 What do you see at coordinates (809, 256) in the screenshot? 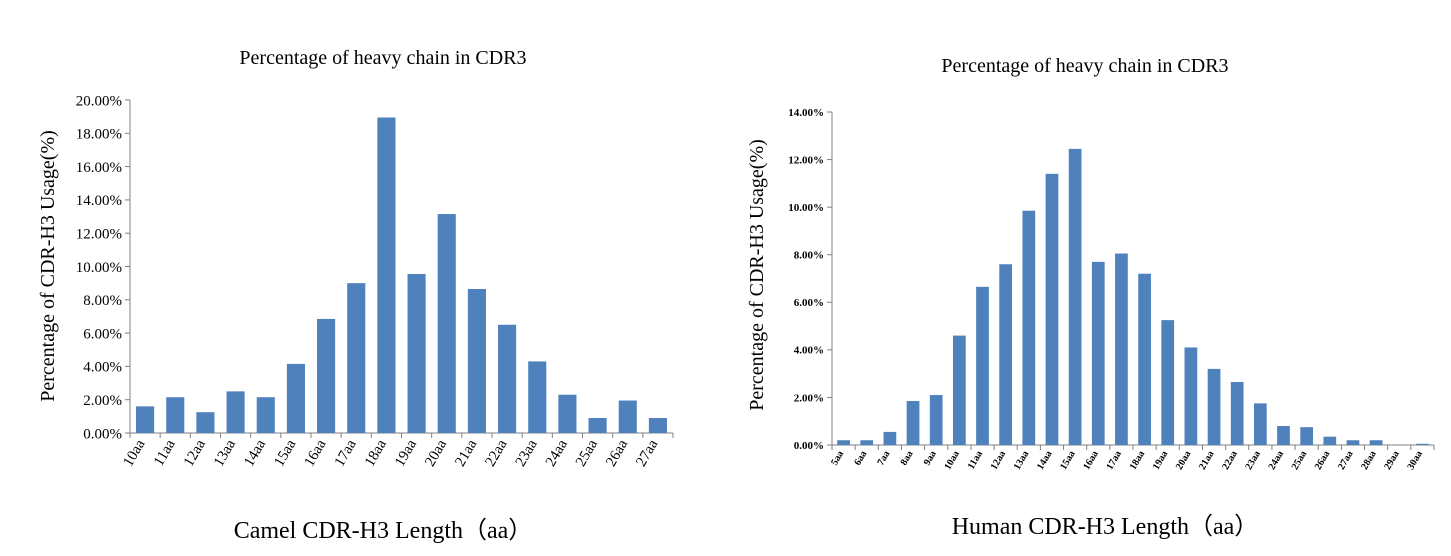
I see `human-y-tick-label: 8.00%` at bounding box center [809, 256].